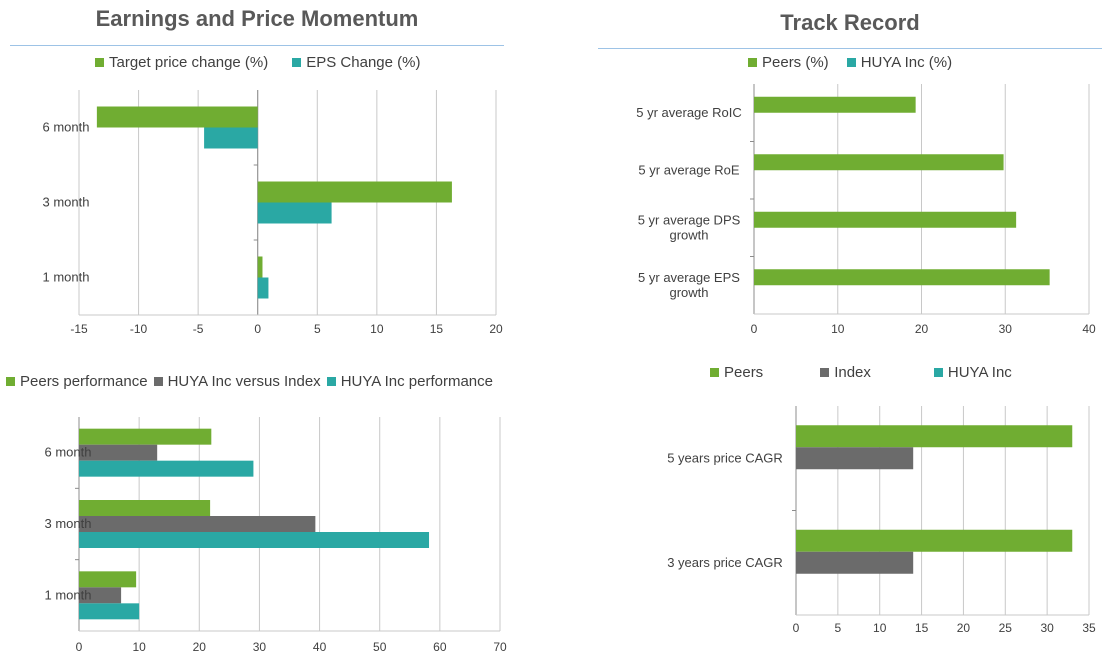 Image resolution: width=1106 pixels, height=661 pixels. Describe the element at coordinates (380, 647) in the screenshot. I see `x-tick-label: 50` at that location.